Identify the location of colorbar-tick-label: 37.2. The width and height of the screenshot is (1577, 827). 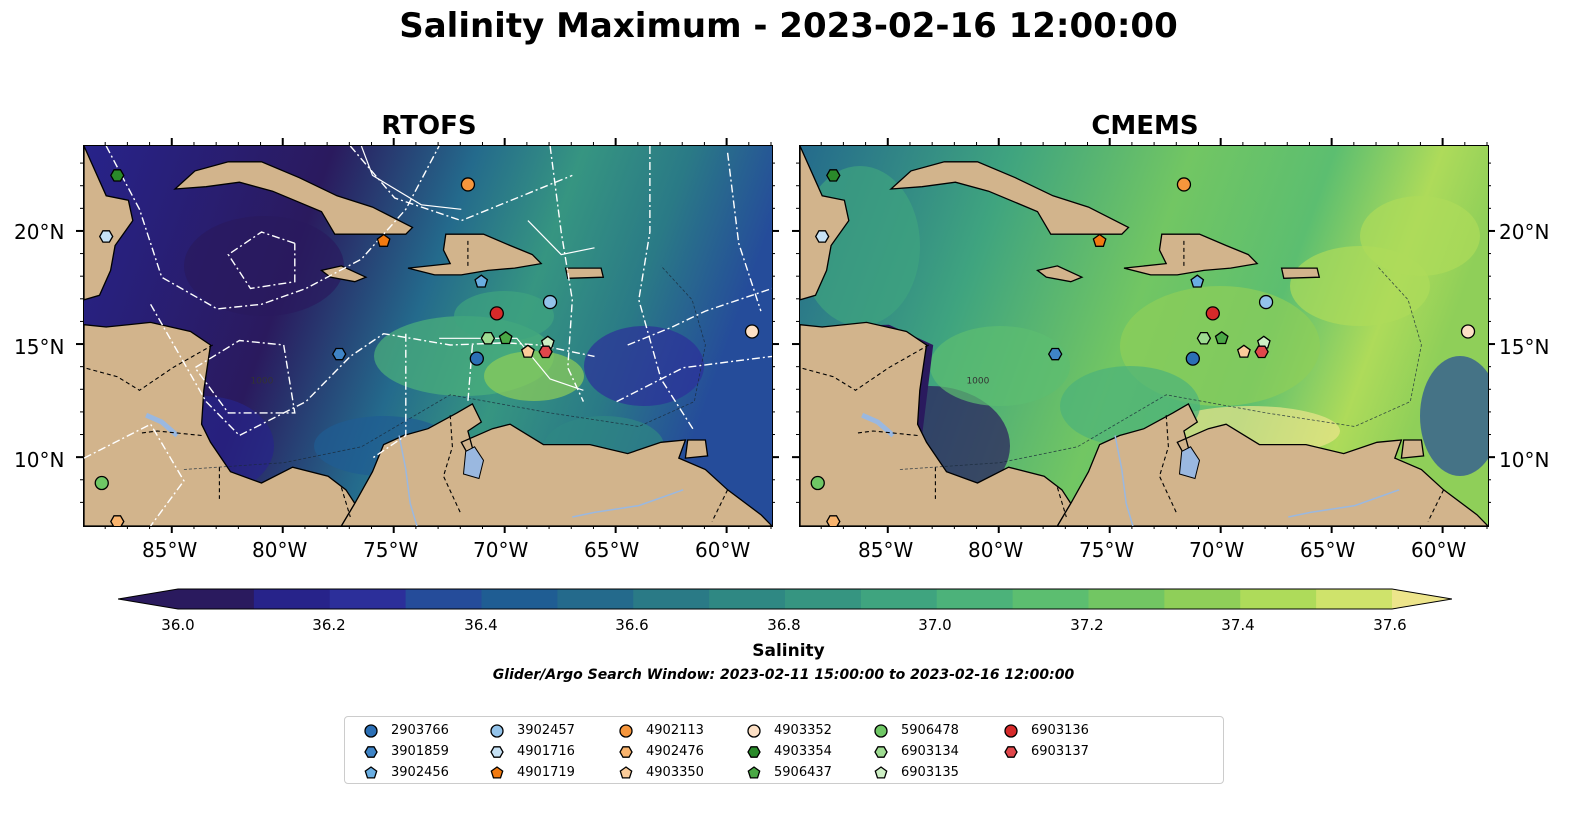
(1087, 625).